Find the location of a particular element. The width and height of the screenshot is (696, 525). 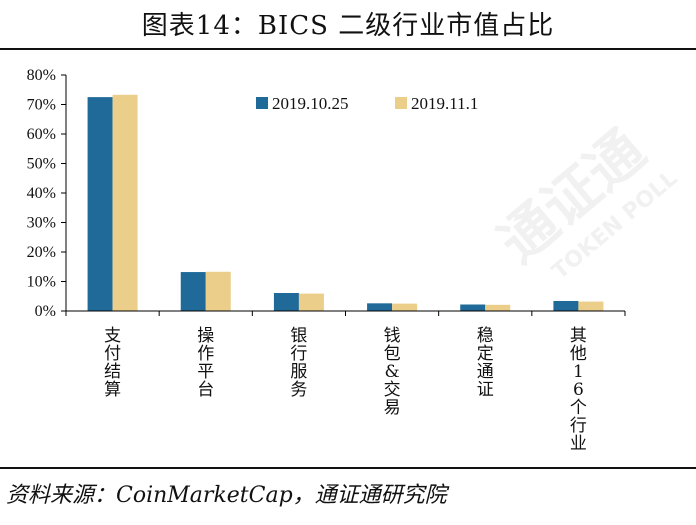

source-note: 资料来源：CoinMarketCap，通证通研究院 is located at coordinates (226, 495).